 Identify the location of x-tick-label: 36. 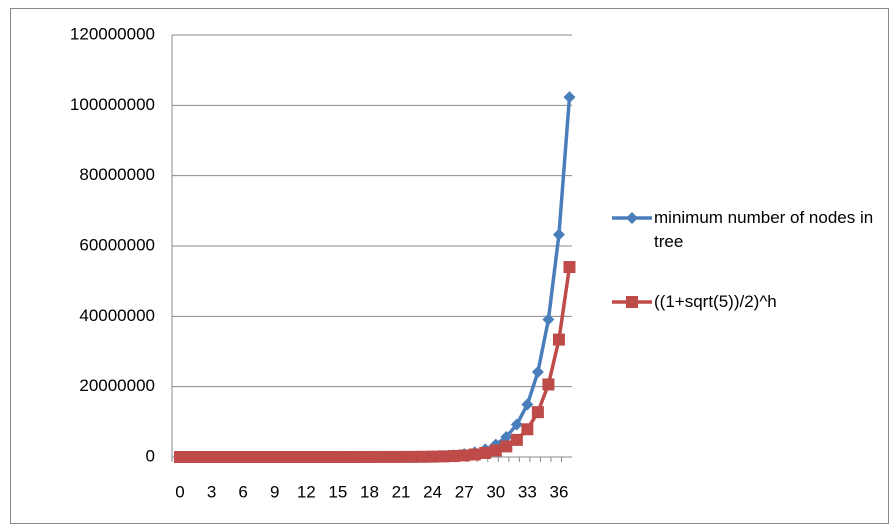
(558, 491).